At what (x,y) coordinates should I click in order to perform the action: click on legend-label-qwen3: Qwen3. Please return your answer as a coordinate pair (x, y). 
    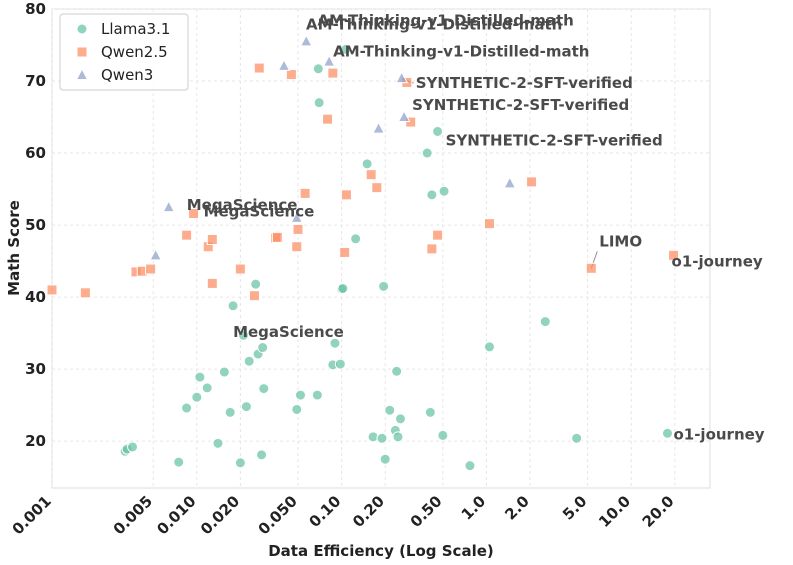
    Looking at the image, I should click on (127, 75).